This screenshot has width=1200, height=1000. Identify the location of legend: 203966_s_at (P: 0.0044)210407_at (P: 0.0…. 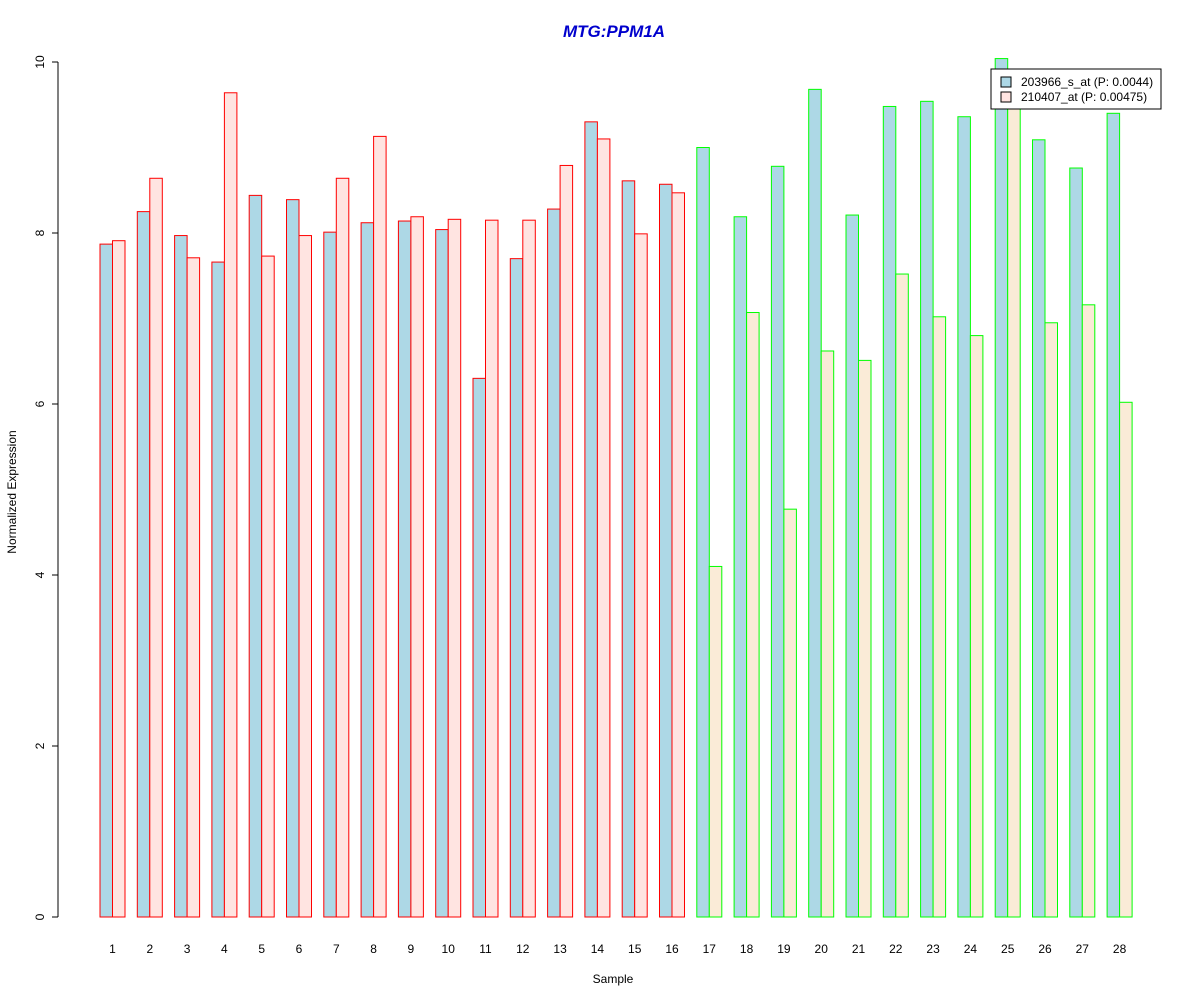
(1076, 89).